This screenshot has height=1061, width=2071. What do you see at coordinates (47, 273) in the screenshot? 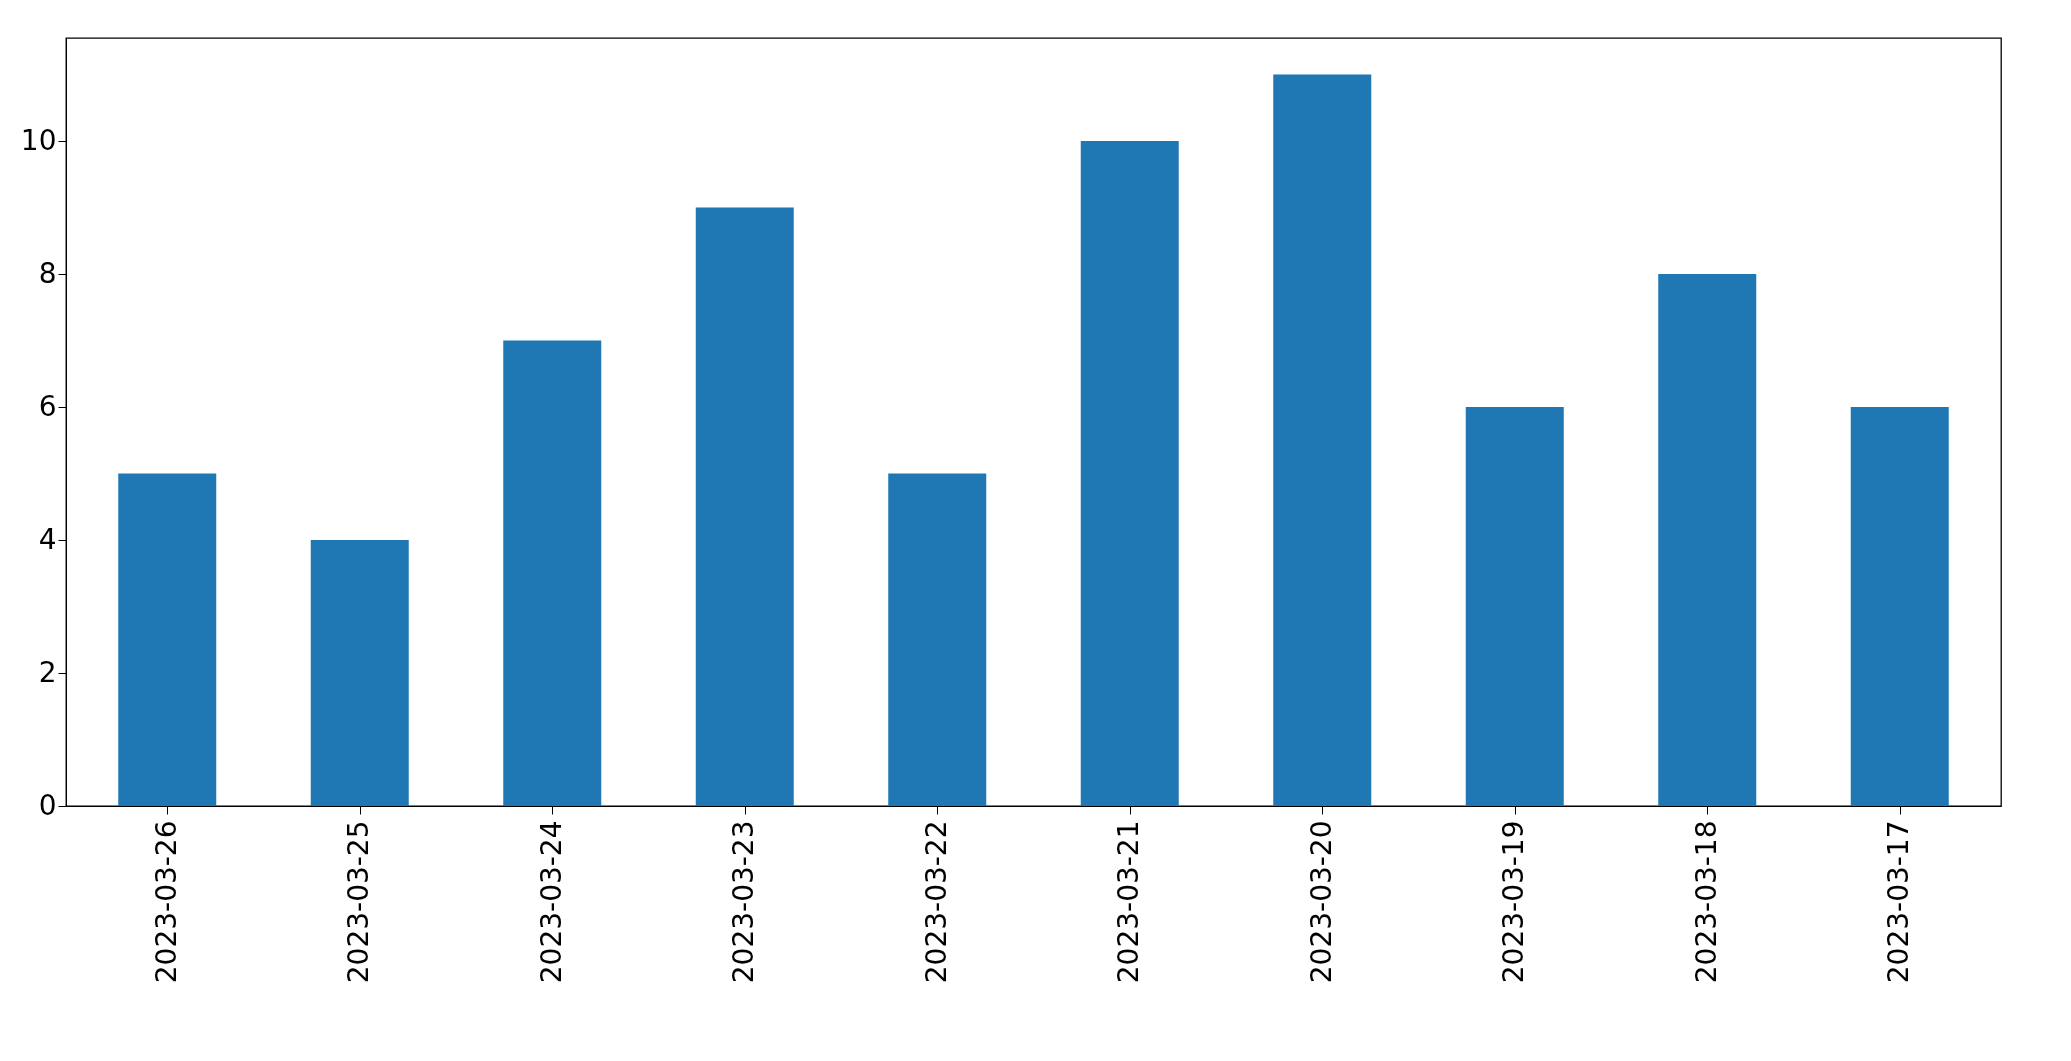
I see `y-tick-label: 8` at bounding box center [47, 273].